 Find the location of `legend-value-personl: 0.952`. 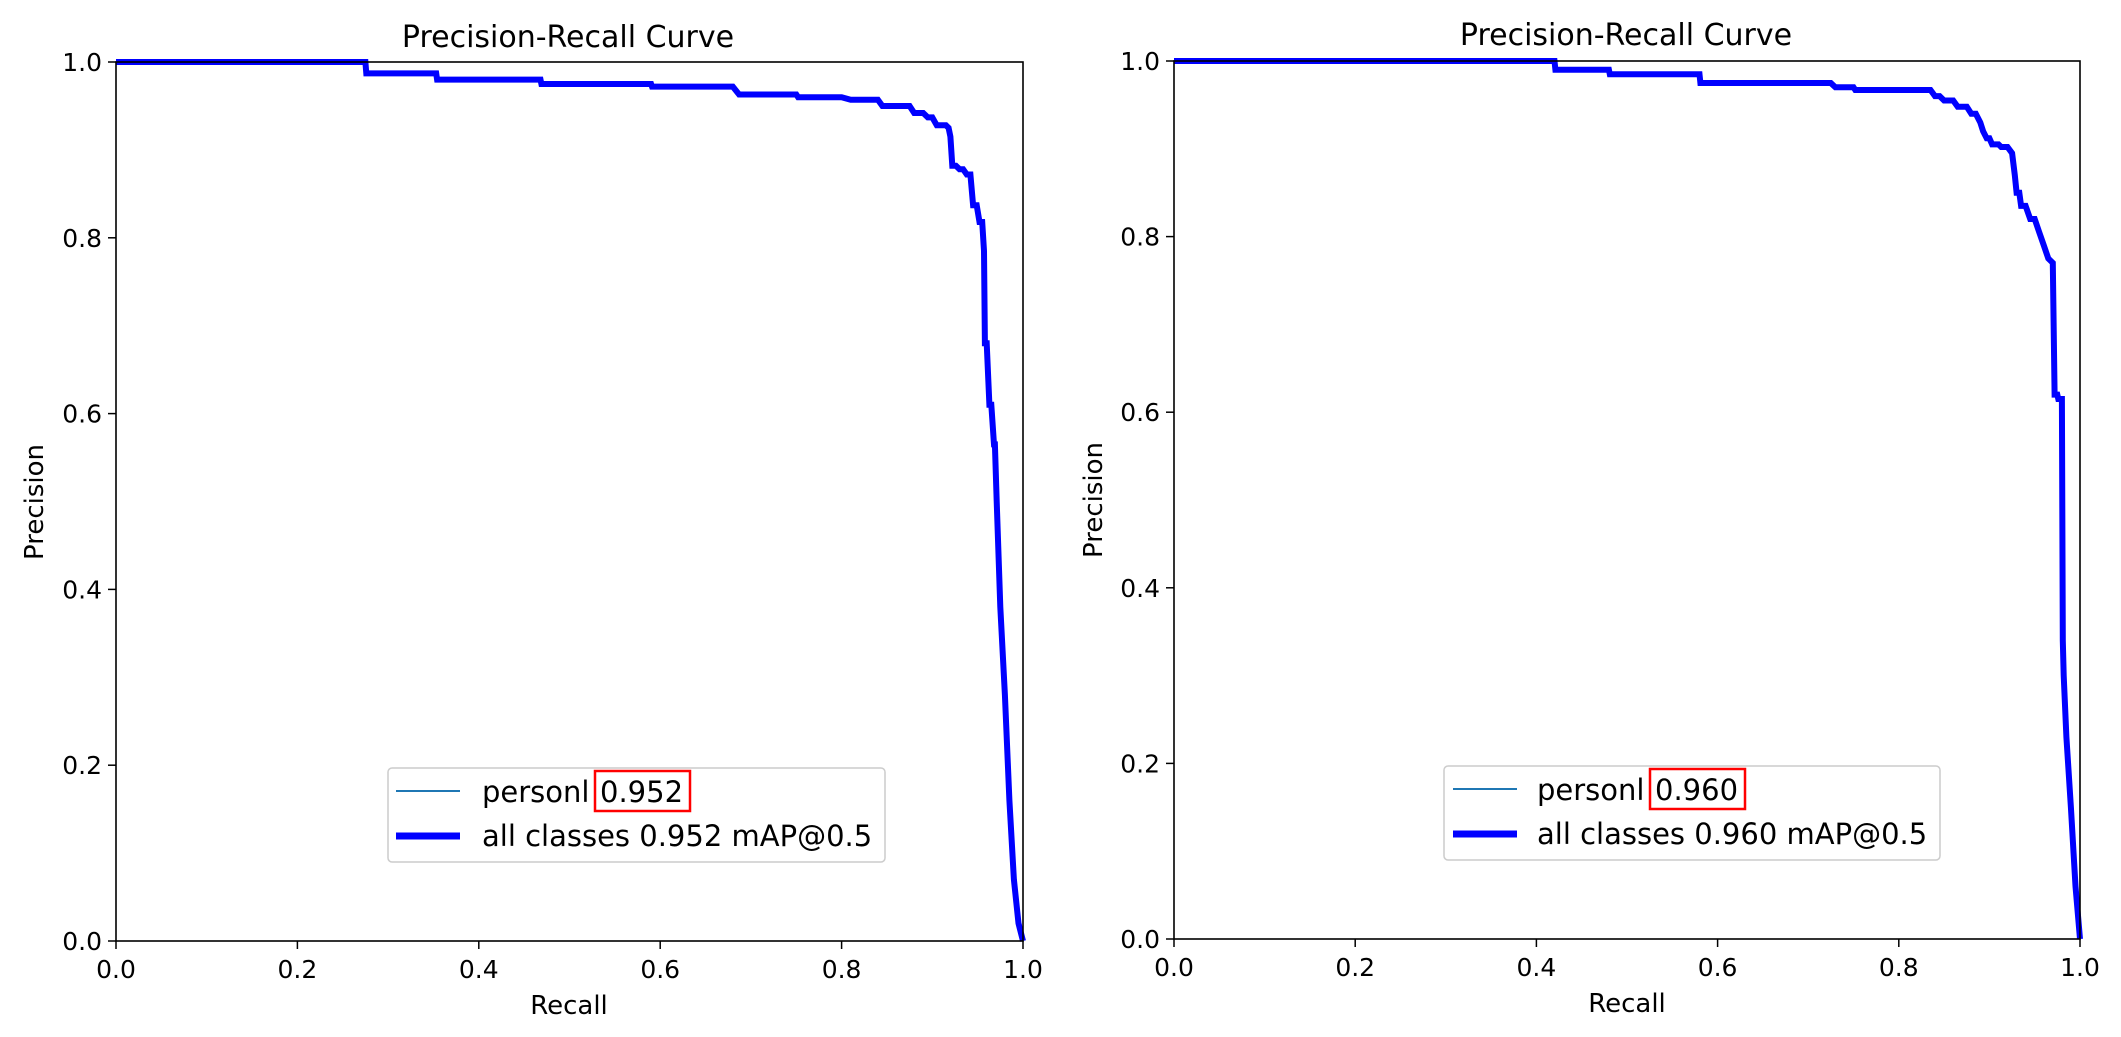

legend-value-personl: 0.952 is located at coordinates (641, 792).